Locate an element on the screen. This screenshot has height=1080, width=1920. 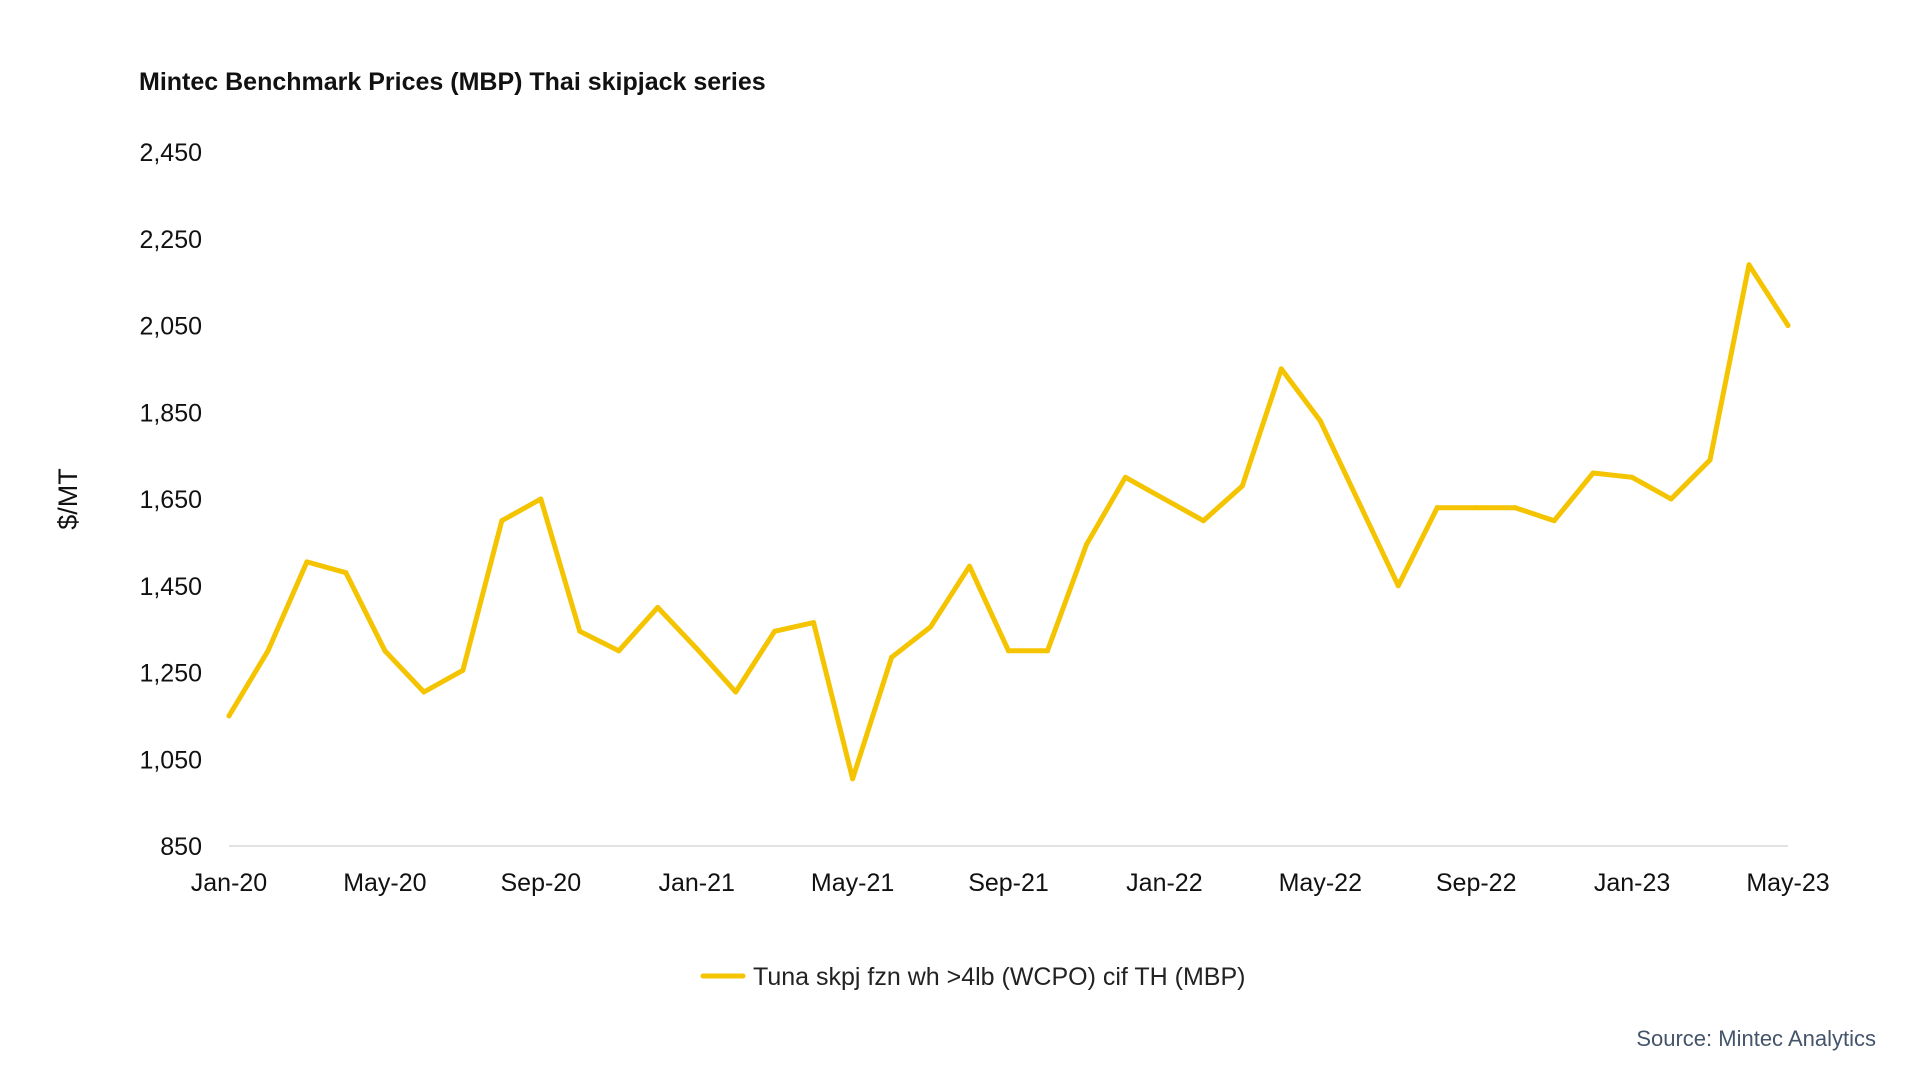
y-tick-label: 2,250 is located at coordinates (170, 240).